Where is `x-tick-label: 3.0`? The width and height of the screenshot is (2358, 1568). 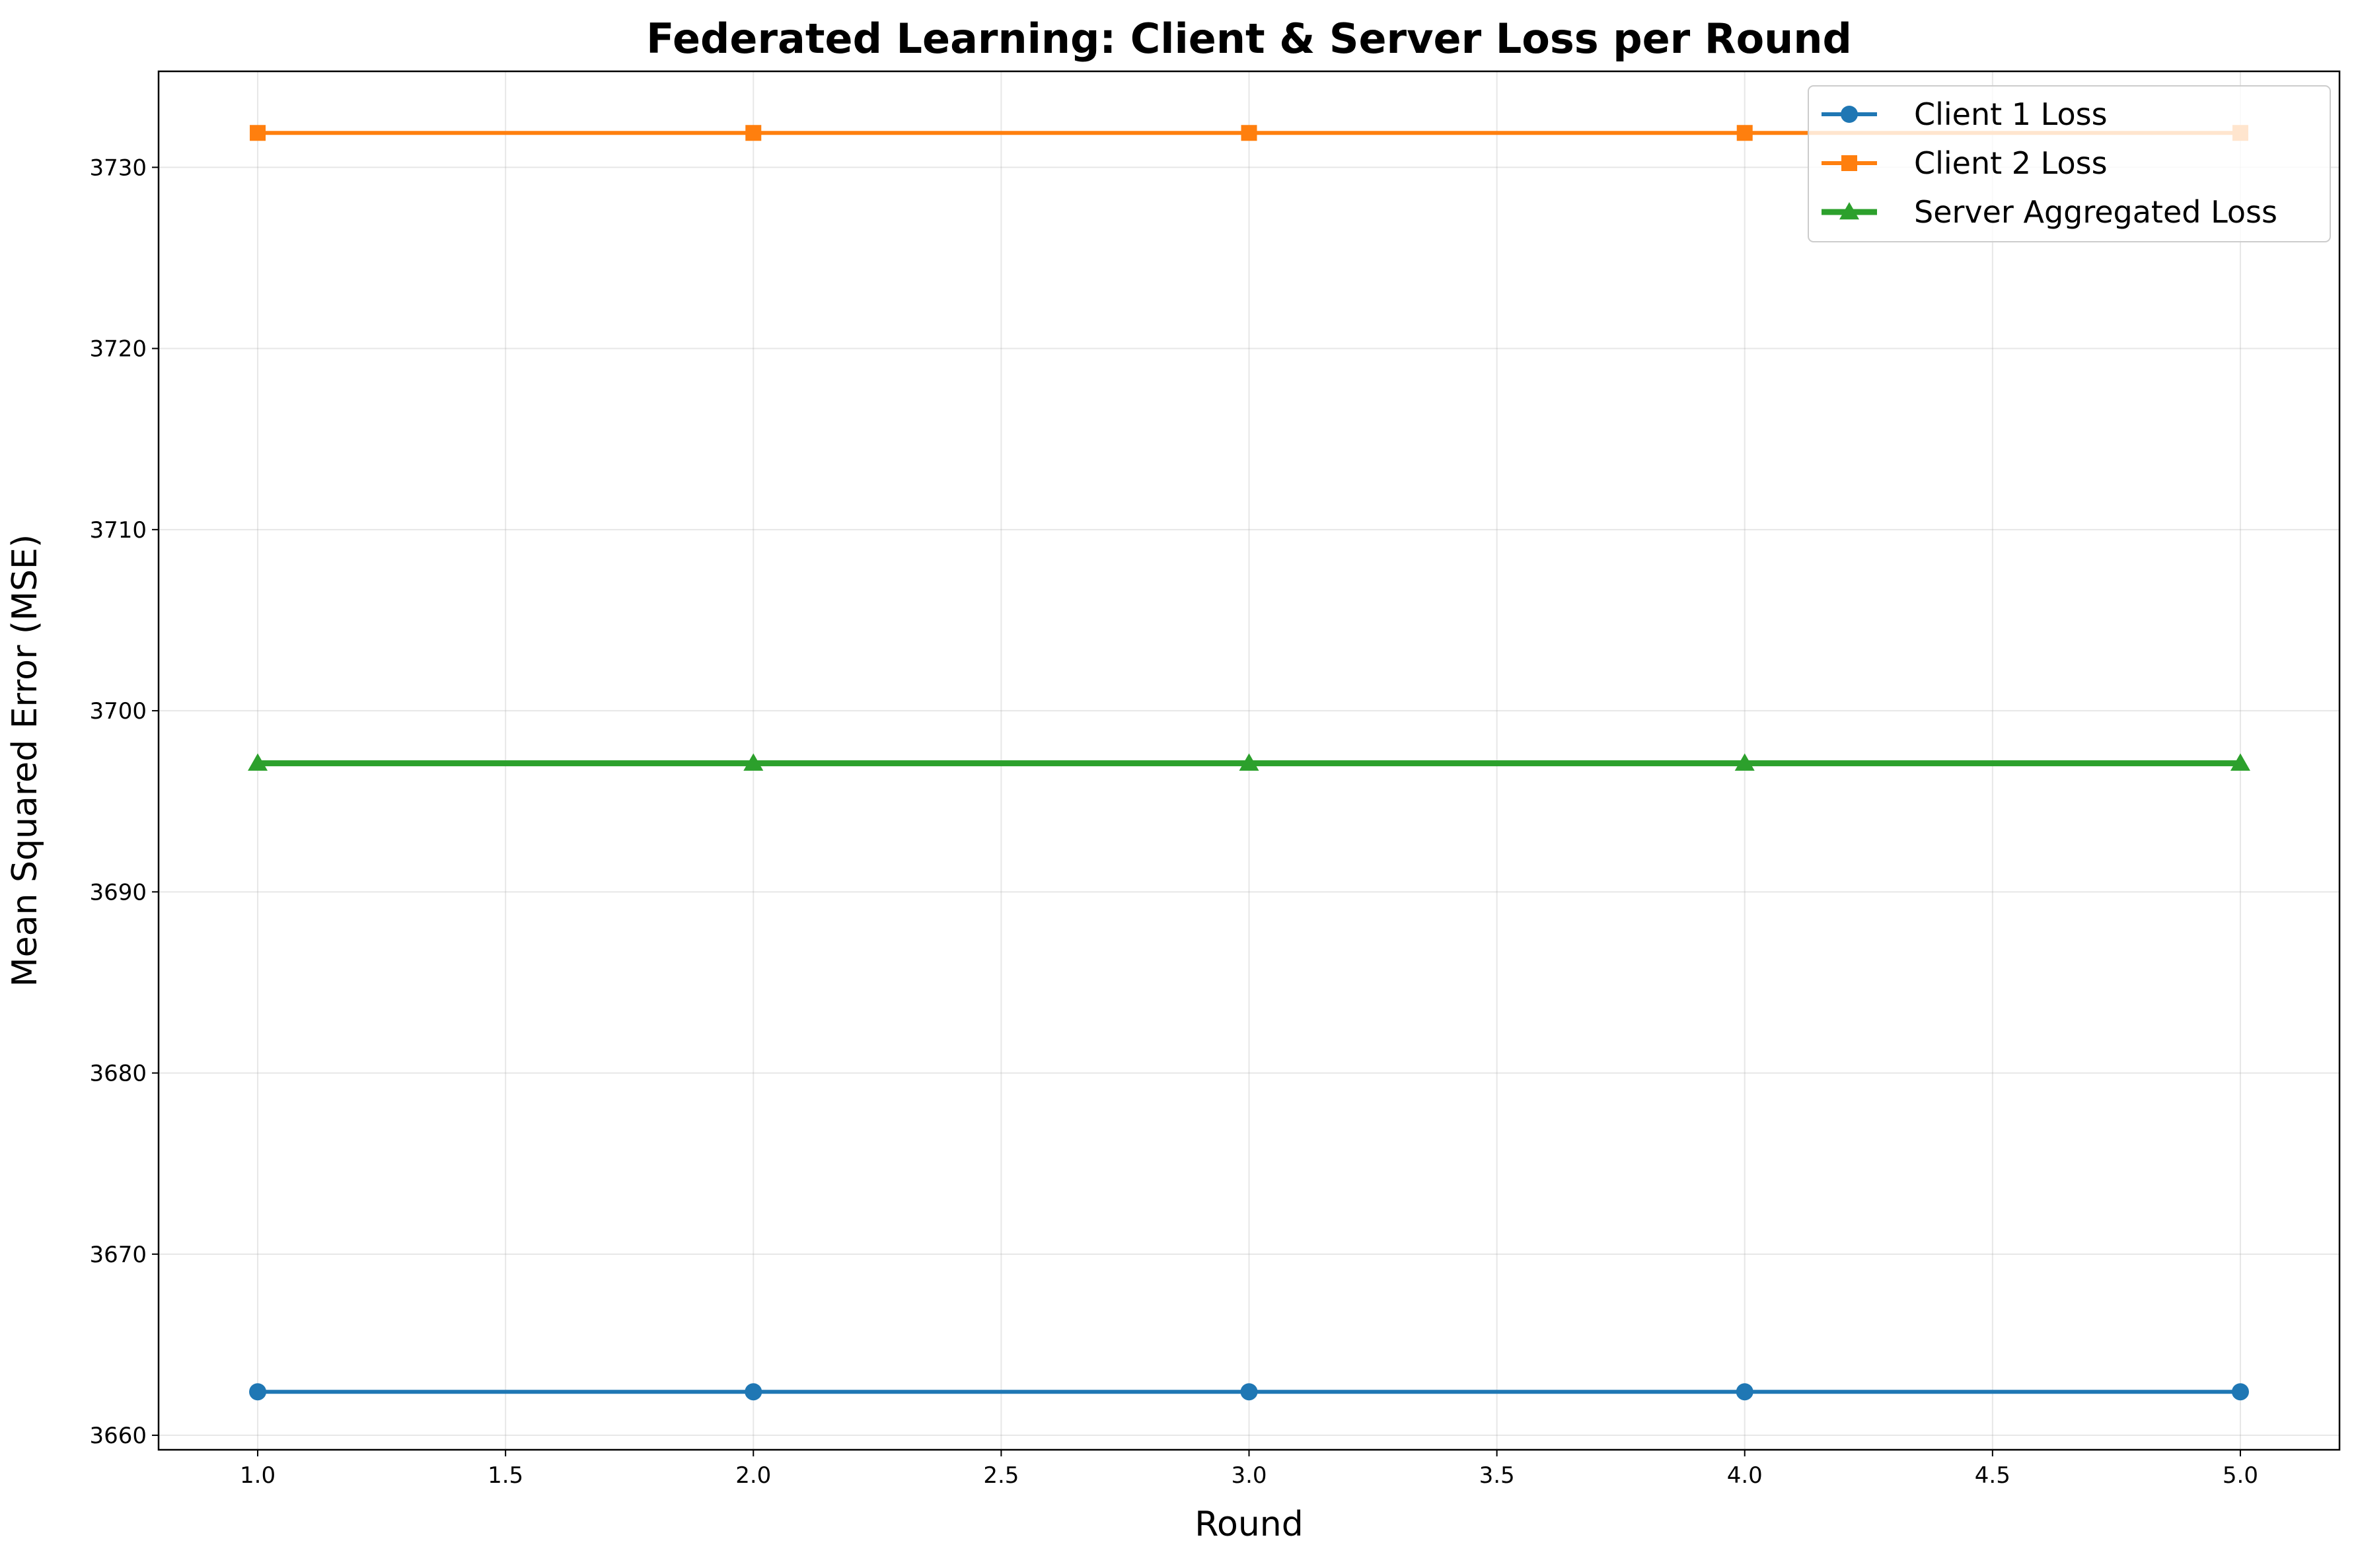 x-tick-label: 3.0 is located at coordinates (1249, 1475).